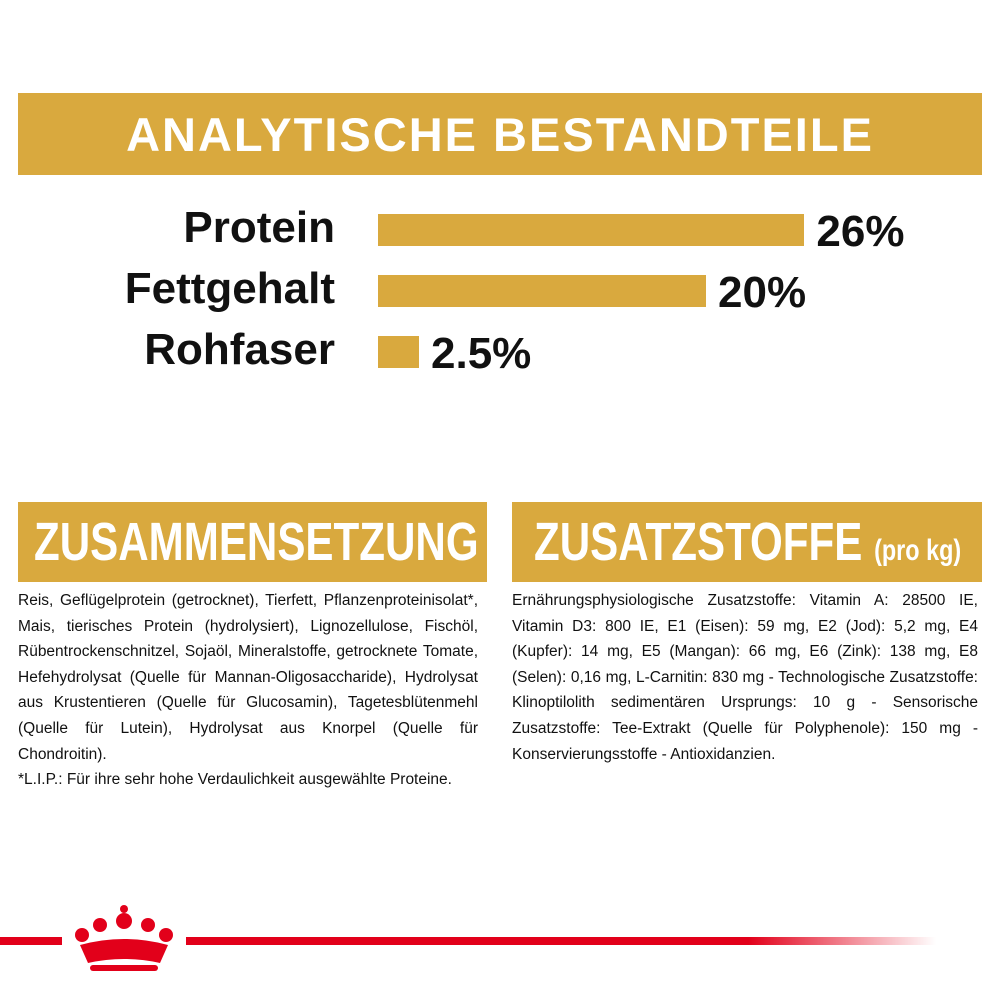 The width and height of the screenshot is (1000, 1000). What do you see at coordinates (561, 941) in the screenshot?
I see `footer-line-right` at bounding box center [561, 941].